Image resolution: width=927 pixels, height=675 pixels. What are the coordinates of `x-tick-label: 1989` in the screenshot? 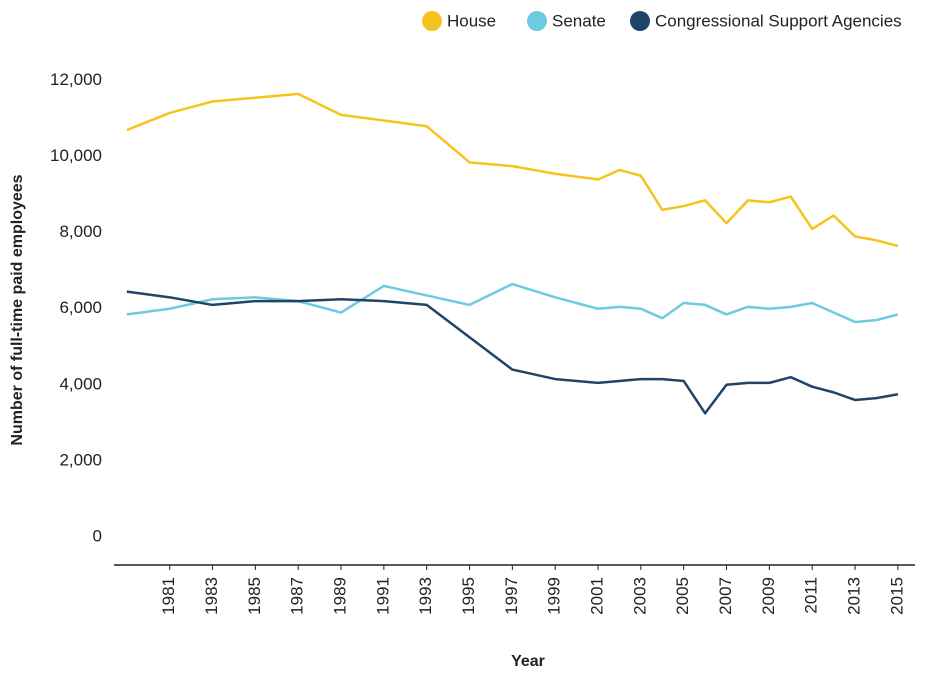 It's located at (340, 596).